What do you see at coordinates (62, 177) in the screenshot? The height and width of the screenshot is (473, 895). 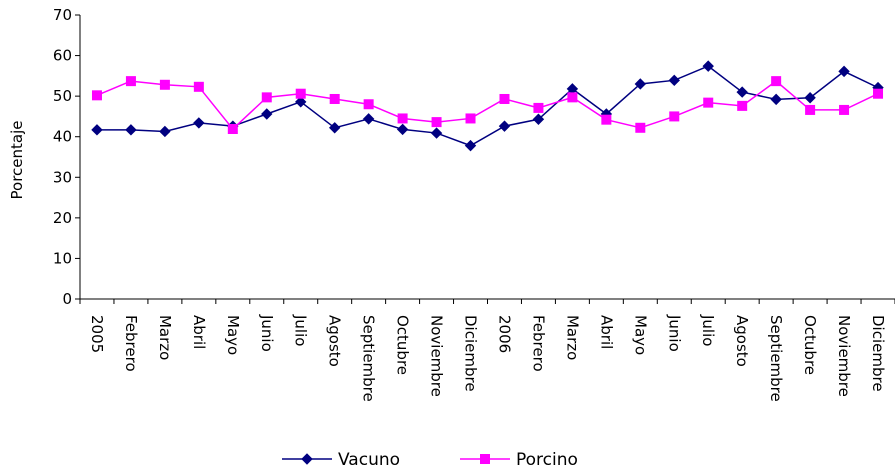 I see `y-tick-label: 30` at bounding box center [62, 177].